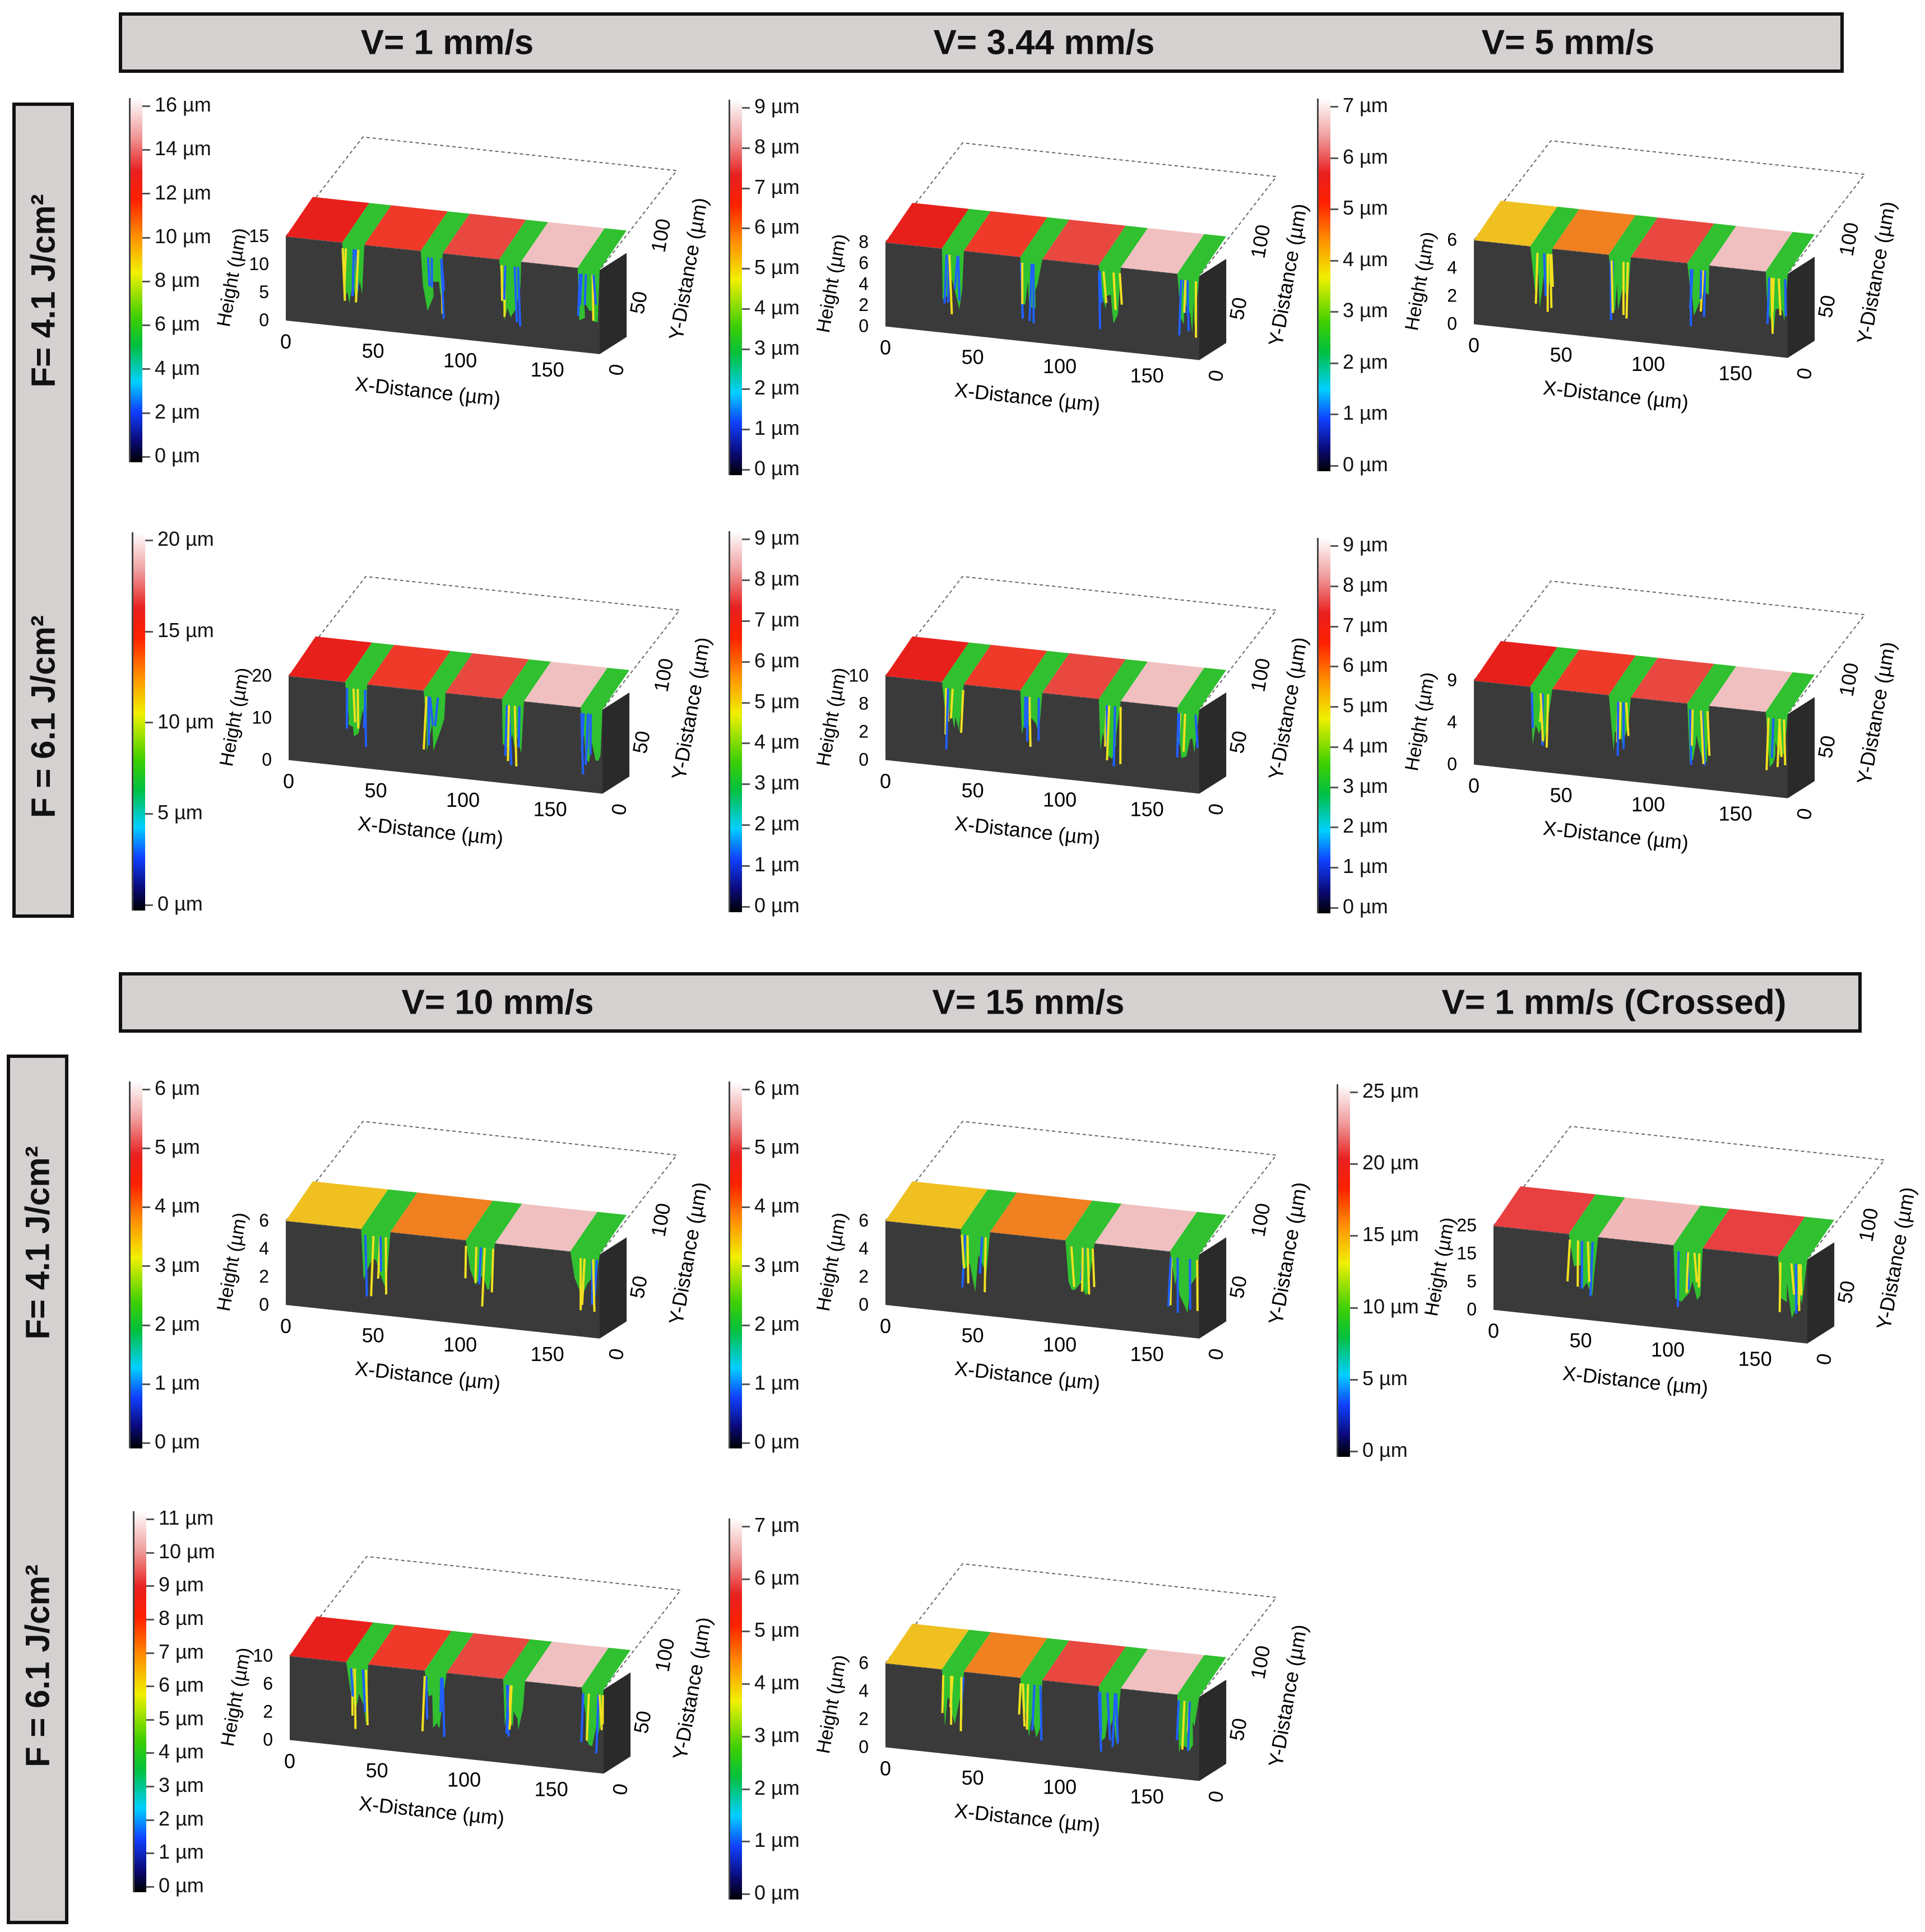 This screenshot has height=1932, width=1925. Describe the element at coordinates (832, 1262) in the screenshot. I see `z-axis-label: Height (µm)` at that location.